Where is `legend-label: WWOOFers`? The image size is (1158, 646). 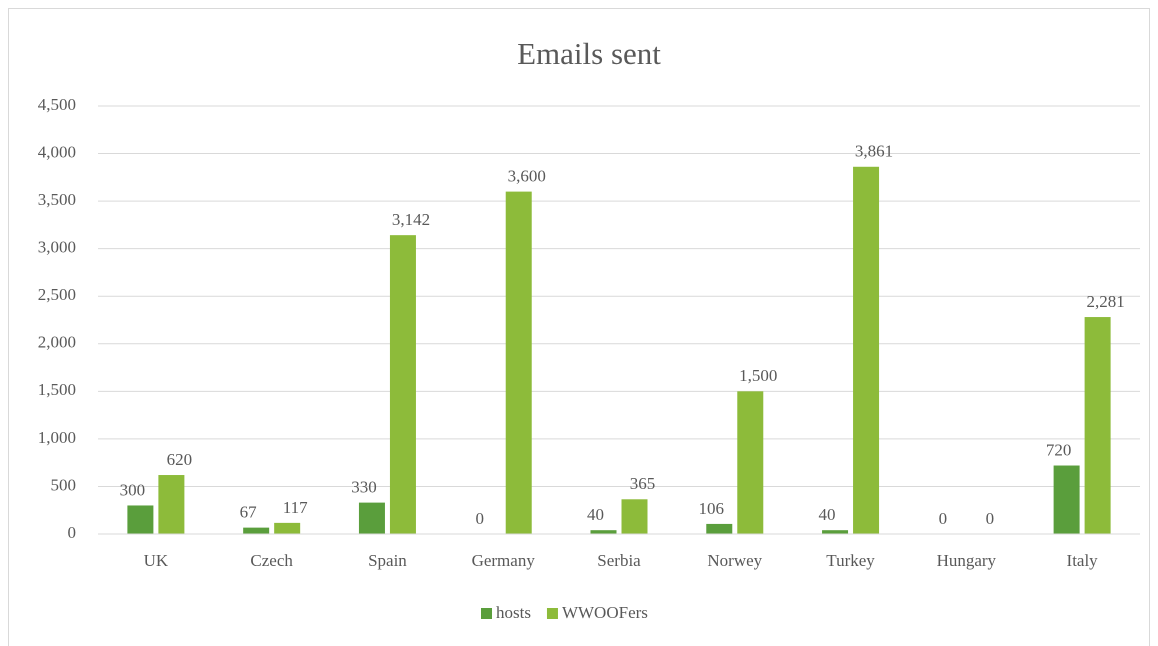 legend-label: WWOOFers is located at coordinates (605, 612).